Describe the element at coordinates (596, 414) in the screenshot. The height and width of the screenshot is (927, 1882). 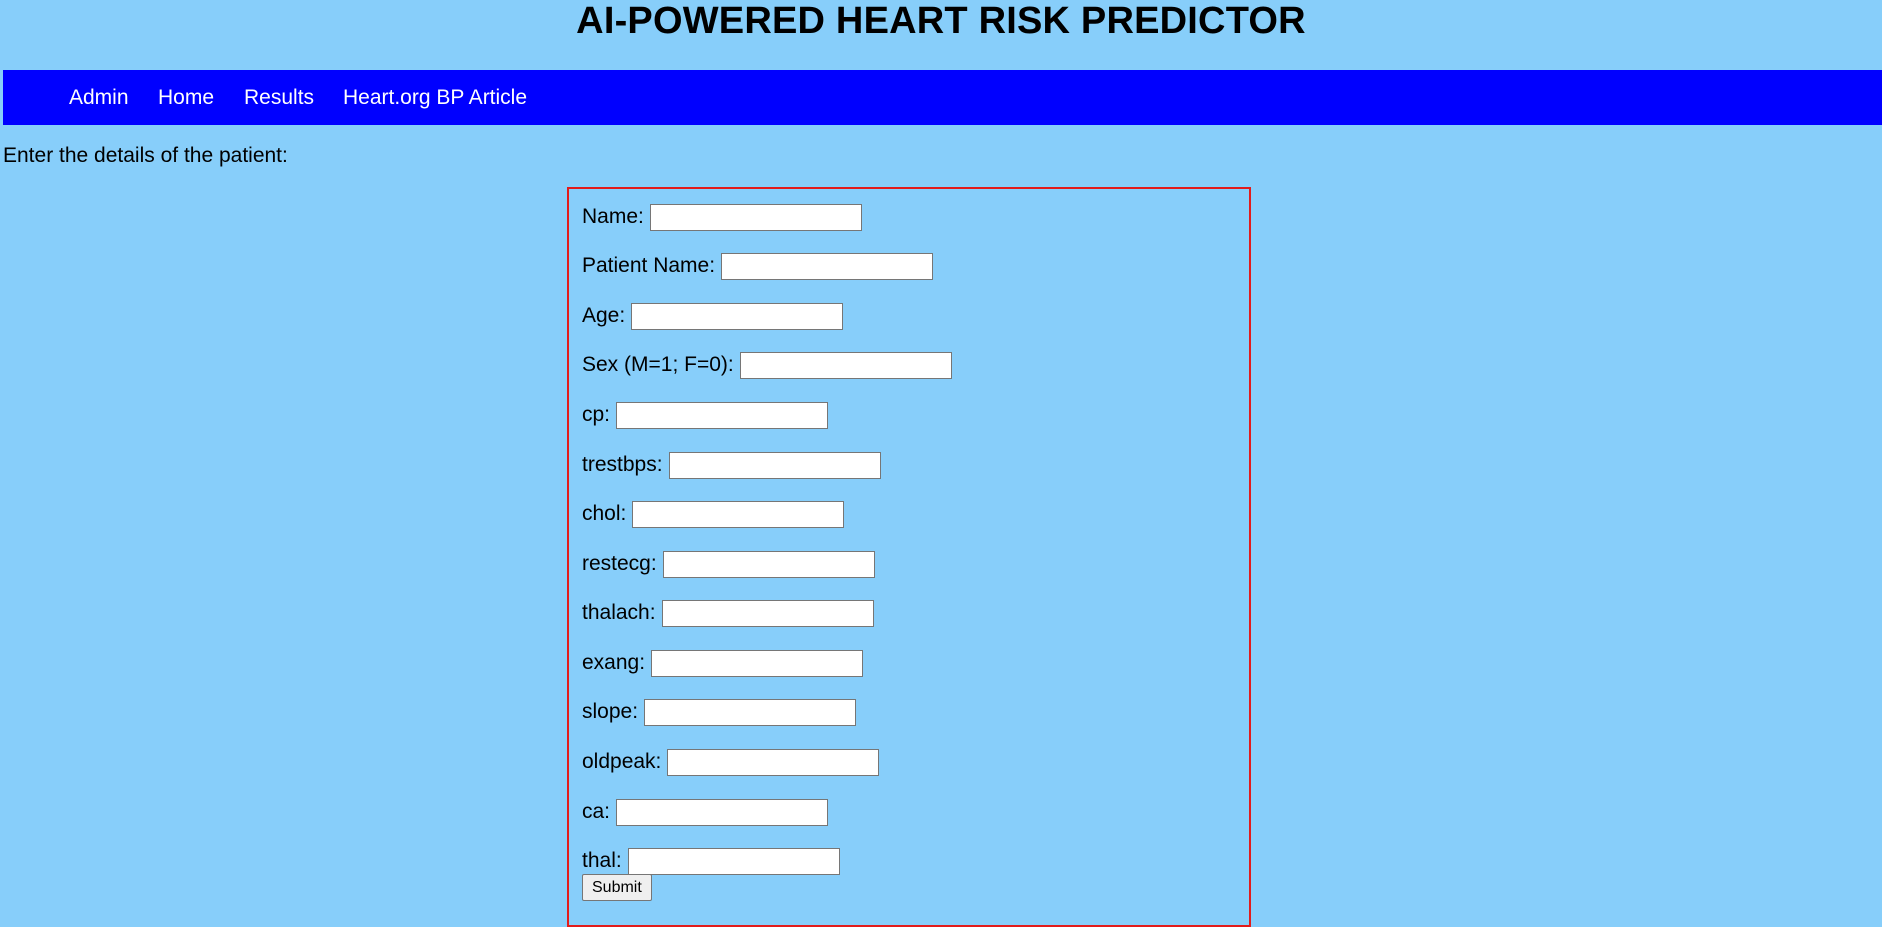
I see `cp-label: cp:` at that location.